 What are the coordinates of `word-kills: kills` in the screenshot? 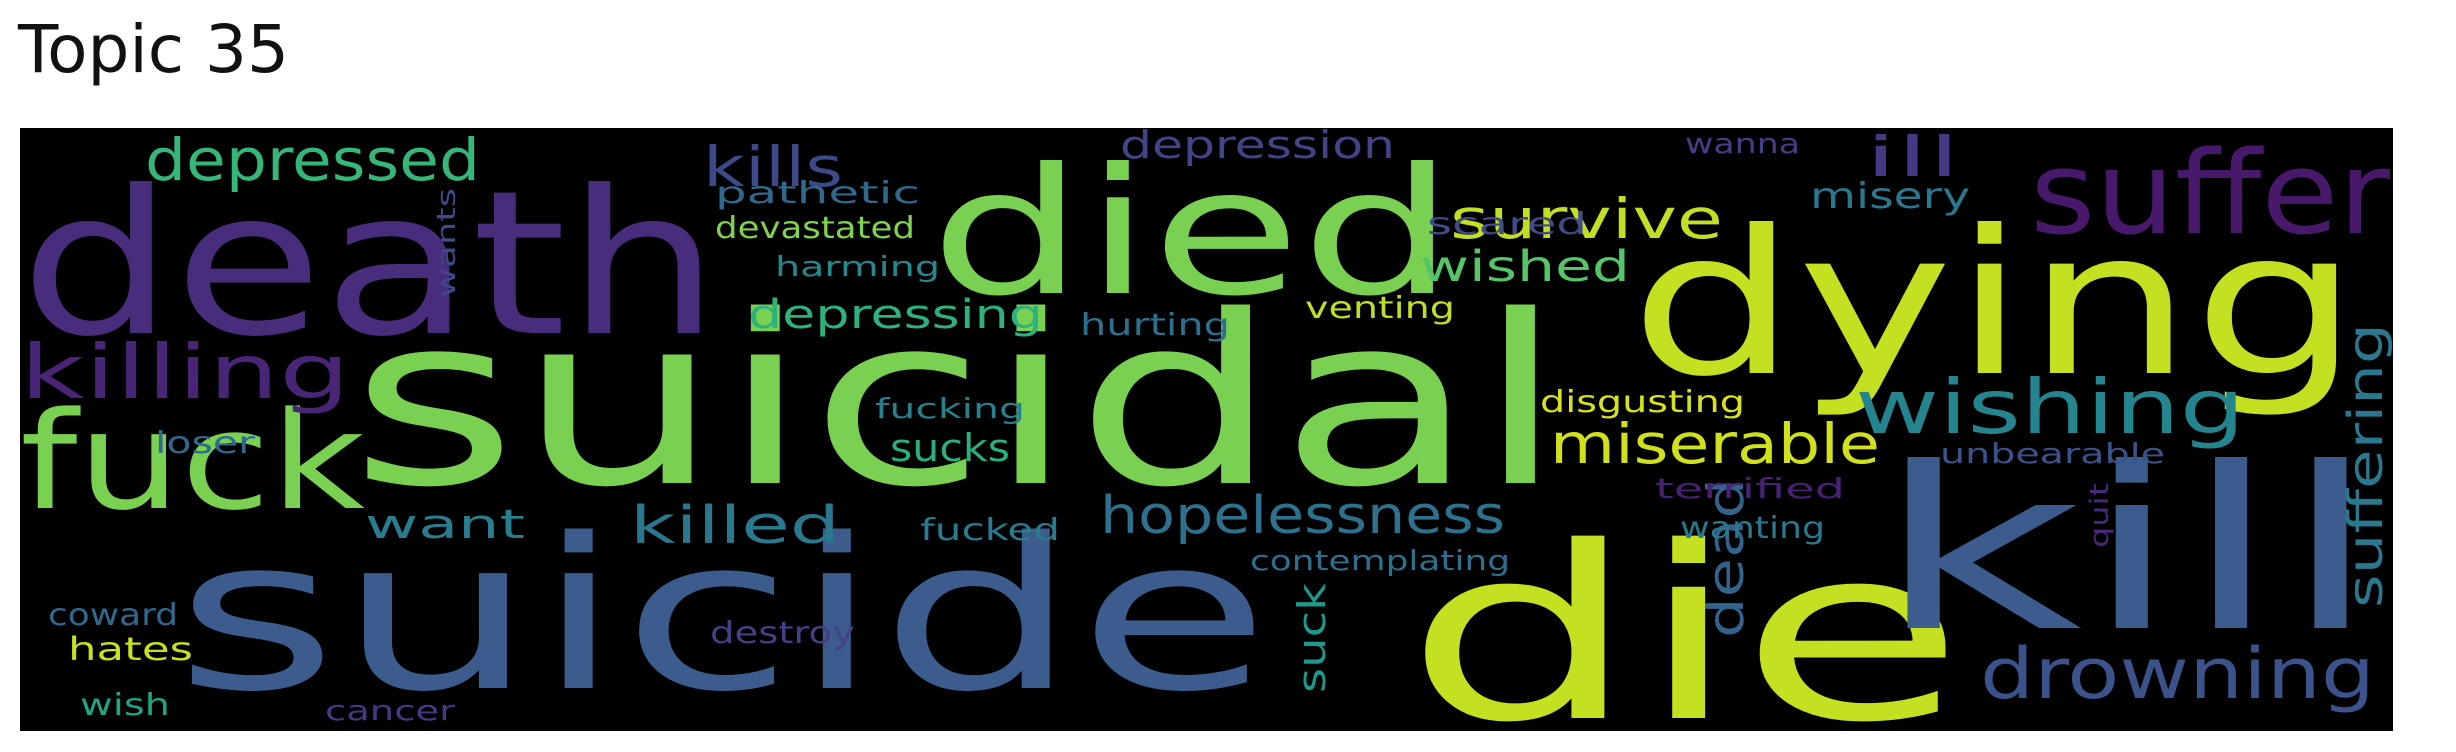 It's located at (773, 167).